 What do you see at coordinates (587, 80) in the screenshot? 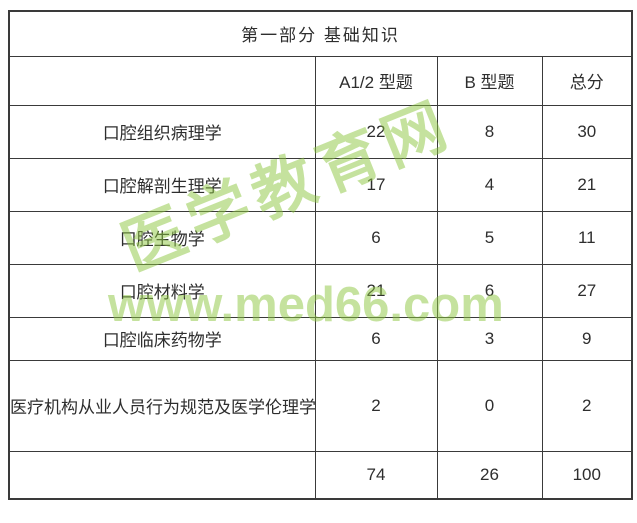
I see `header-total: 总分` at bounding box center [587, 80].